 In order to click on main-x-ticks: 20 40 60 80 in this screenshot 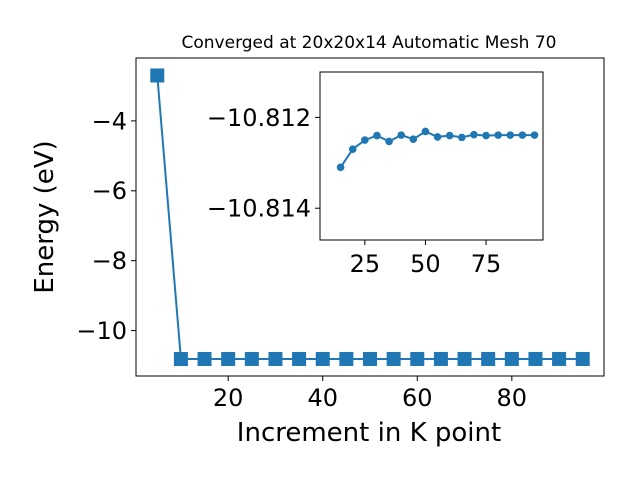, I will do `click(370, 394)`.